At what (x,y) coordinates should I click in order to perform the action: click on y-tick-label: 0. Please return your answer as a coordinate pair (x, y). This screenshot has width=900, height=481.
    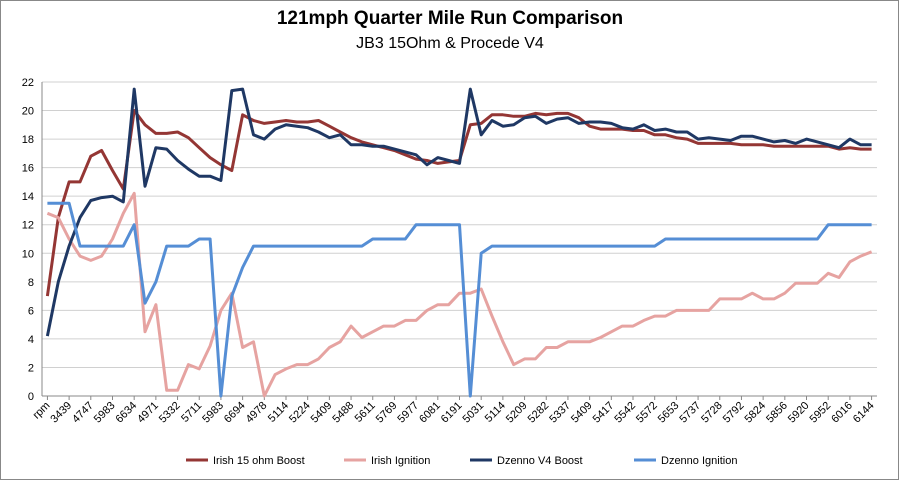
    Looking at the image, I should click on (31, 397).